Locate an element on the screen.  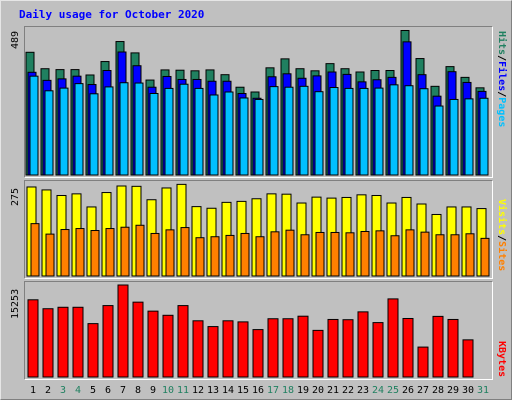
day-label-30: 30 is located at coordinates (468, 390).